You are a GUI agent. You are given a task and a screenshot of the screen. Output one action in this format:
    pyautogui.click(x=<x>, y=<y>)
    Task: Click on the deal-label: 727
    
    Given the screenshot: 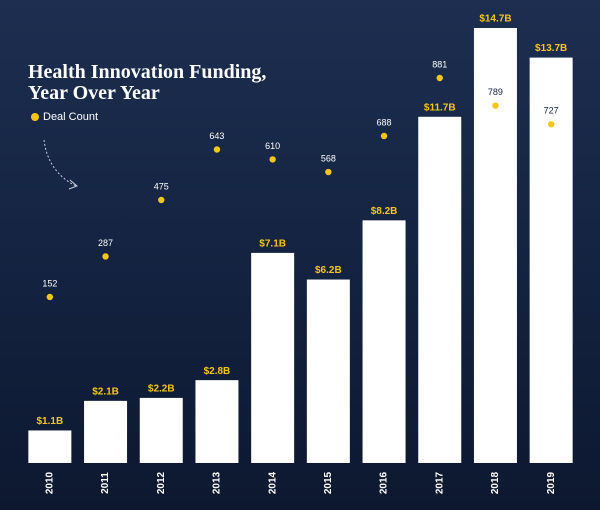 What is the action you would take?
    pyautogui.click(x=551, y=111)
    